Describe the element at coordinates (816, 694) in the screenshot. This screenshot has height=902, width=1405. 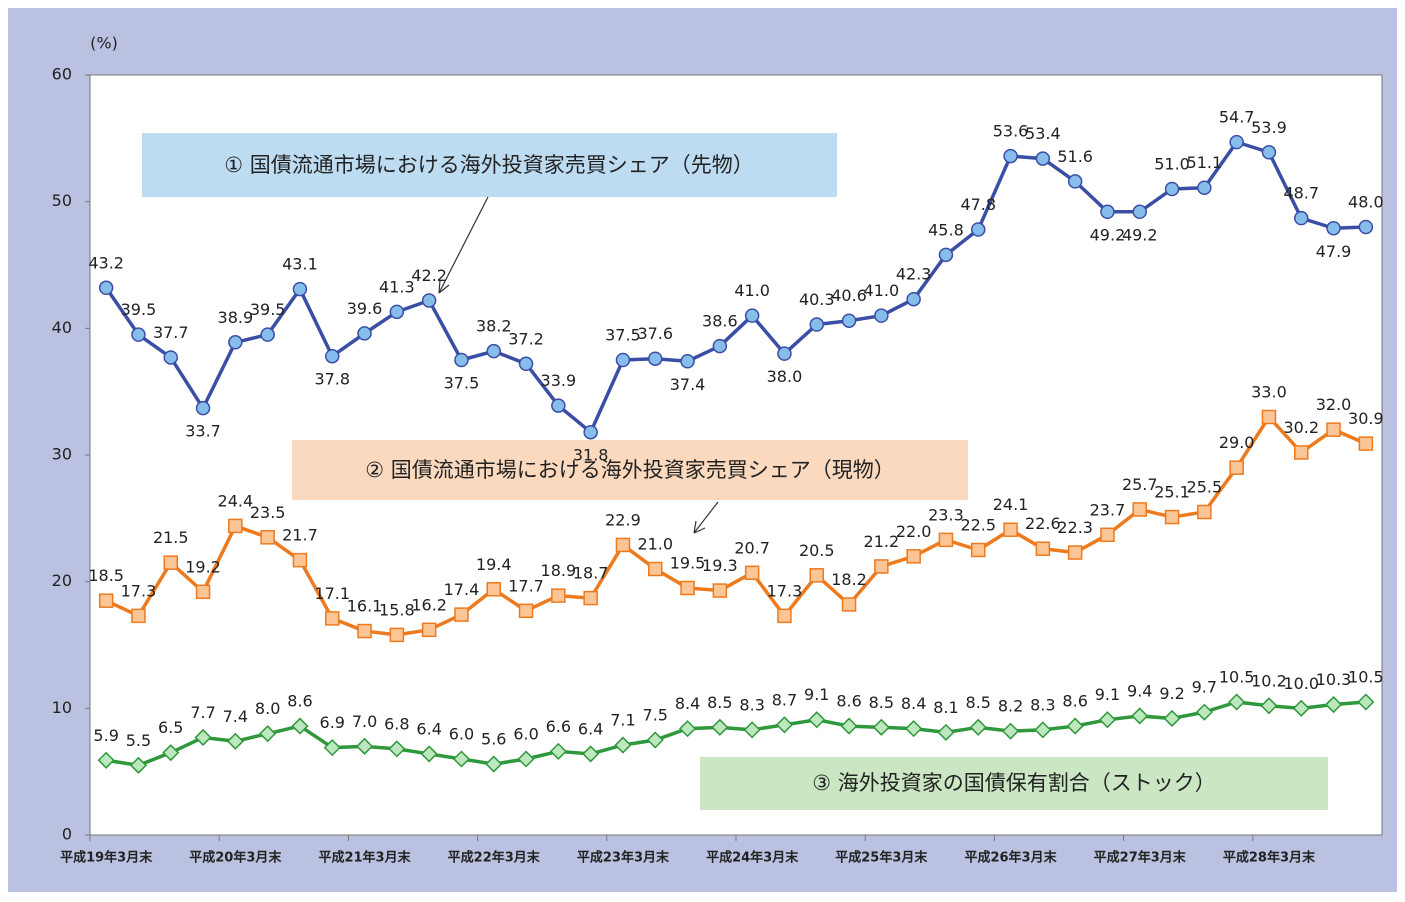
I see `data-label: 9.1` at that location.